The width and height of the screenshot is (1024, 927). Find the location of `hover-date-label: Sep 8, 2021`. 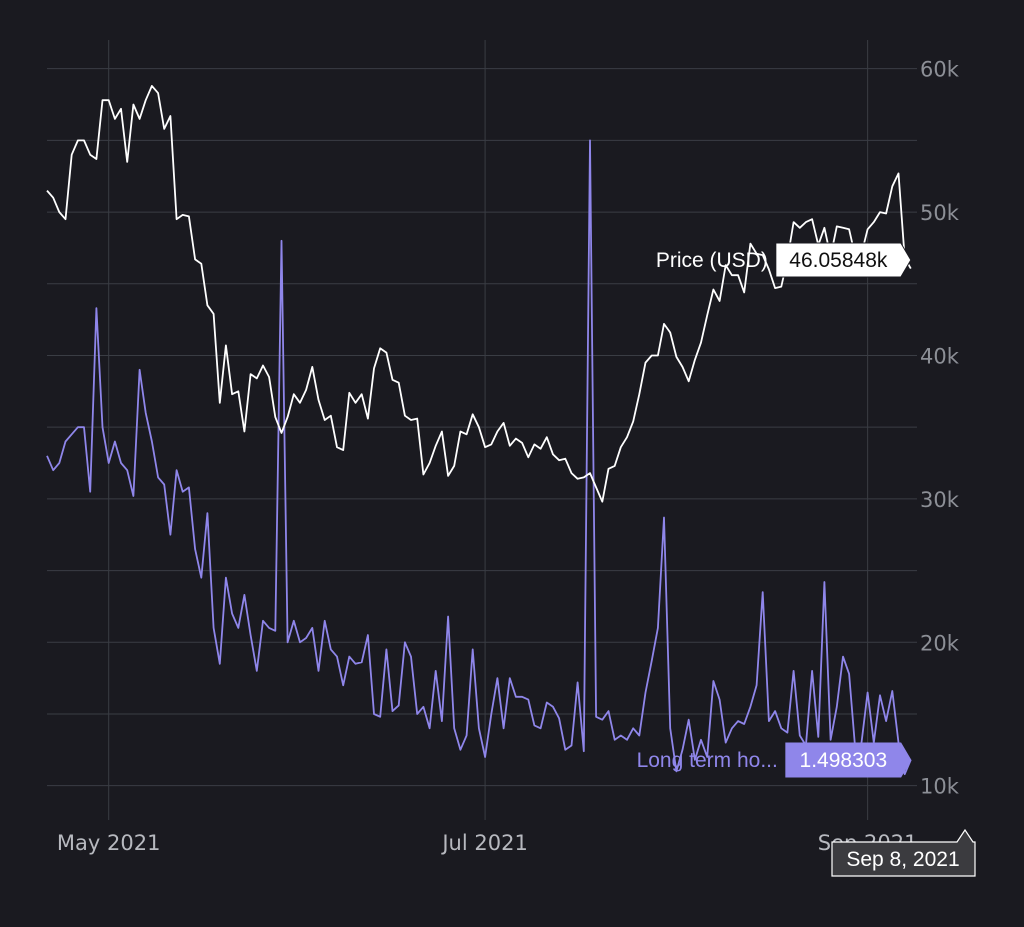

hover-date-label: Sep 8, 2021 is located at coordinates (903, 852).